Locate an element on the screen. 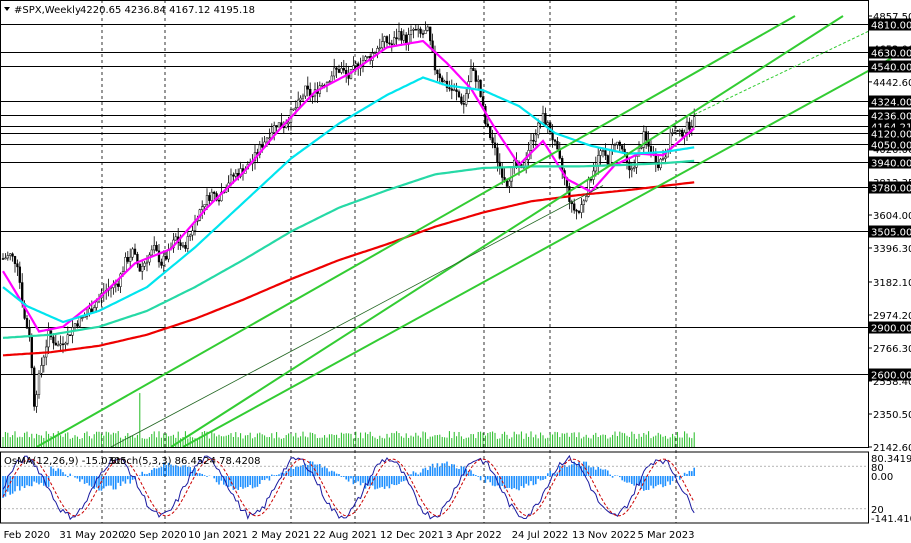 The image size is (911, 543). level-tag: 4630.00 is located at coordinates (891, 54).